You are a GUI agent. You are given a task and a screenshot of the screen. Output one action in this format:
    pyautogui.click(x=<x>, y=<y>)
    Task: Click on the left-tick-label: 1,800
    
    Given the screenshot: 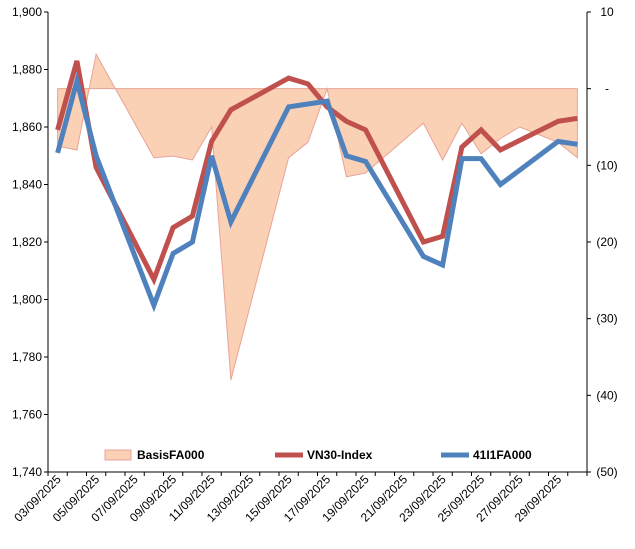 What is the action you would take?
    pyautogui.click(x=27, y=300)
    